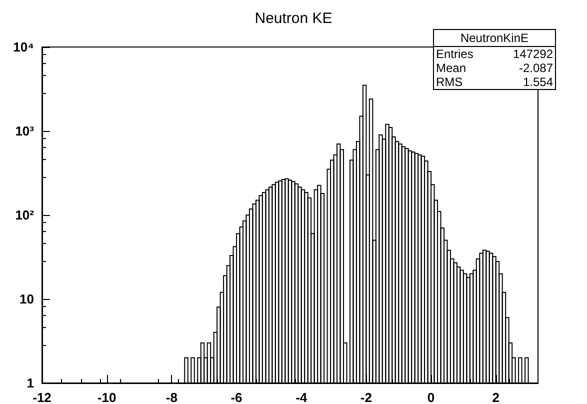 This screenshot has height=404, width=587. What do you see at coordinates (25, 215) in the screenshot?
I see `y-tick-label: 10²` at bounding box center [25, 215].